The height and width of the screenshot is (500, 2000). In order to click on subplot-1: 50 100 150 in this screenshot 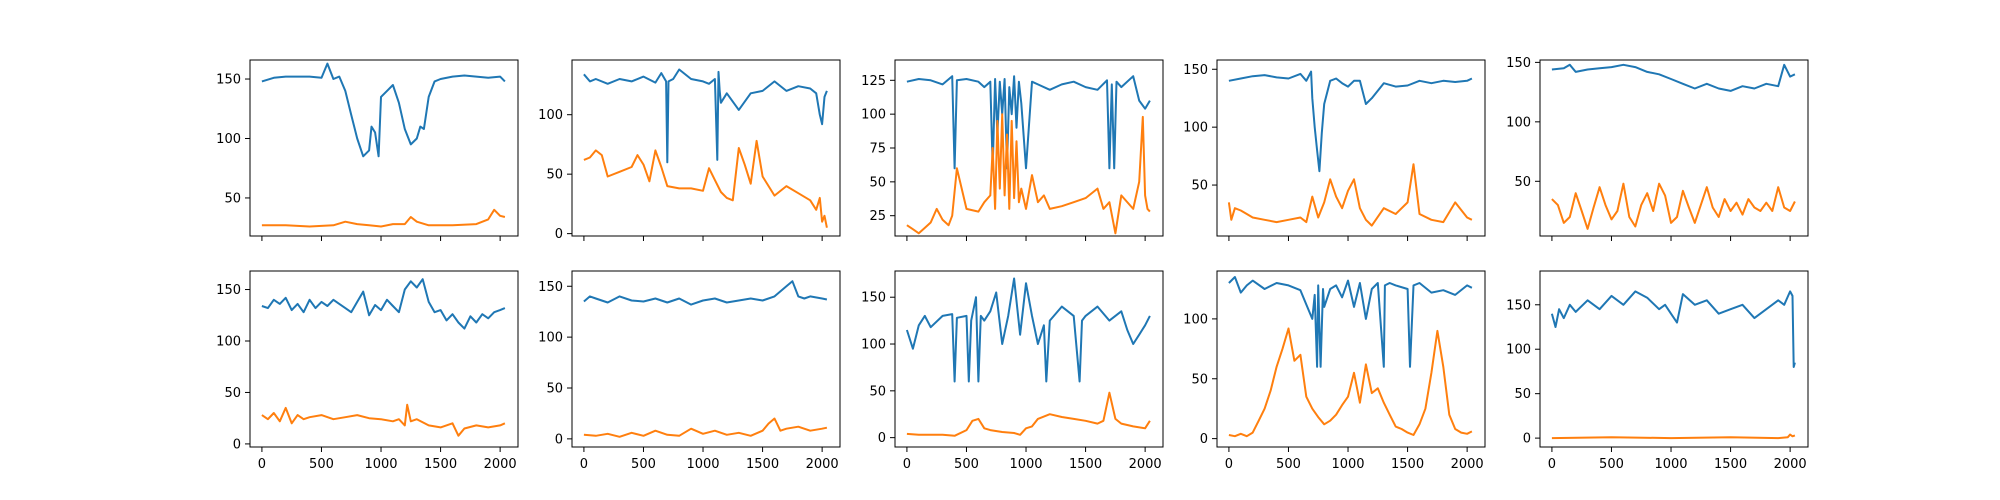, I will do `click(367, 150)`.